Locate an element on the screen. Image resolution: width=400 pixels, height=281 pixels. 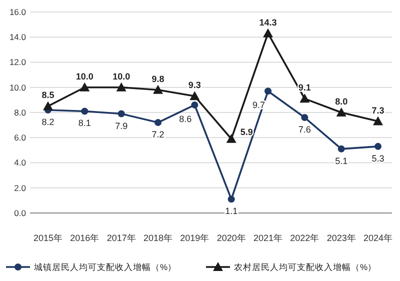
data-label: 8.0 is located at coordinates (341, 101).